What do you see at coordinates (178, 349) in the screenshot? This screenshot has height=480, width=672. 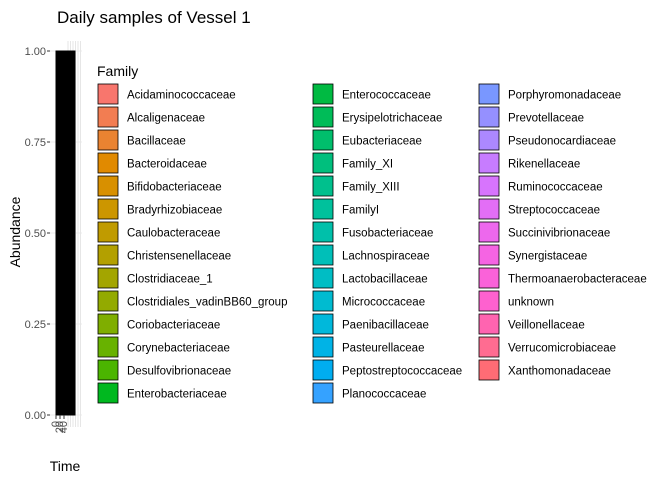 I see `legend-label: Corynebacteriaceae` at bounding box center [178, 349].